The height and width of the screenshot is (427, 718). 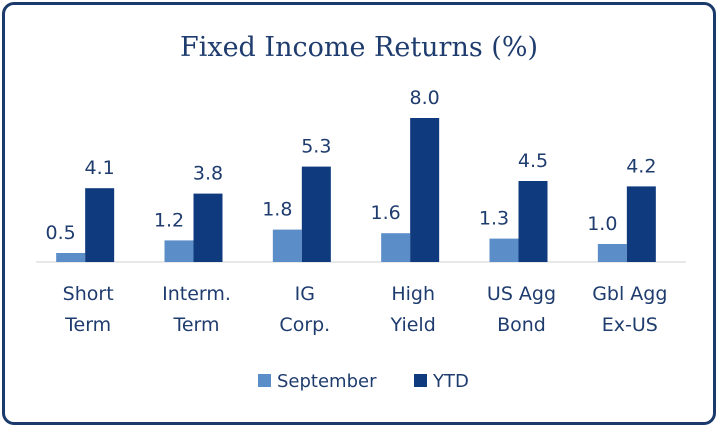 What do you see at coordinates (521, 325) in the screenshot?
I see `category-label-4-line-1: Bond` at bounding box center [521, 325].